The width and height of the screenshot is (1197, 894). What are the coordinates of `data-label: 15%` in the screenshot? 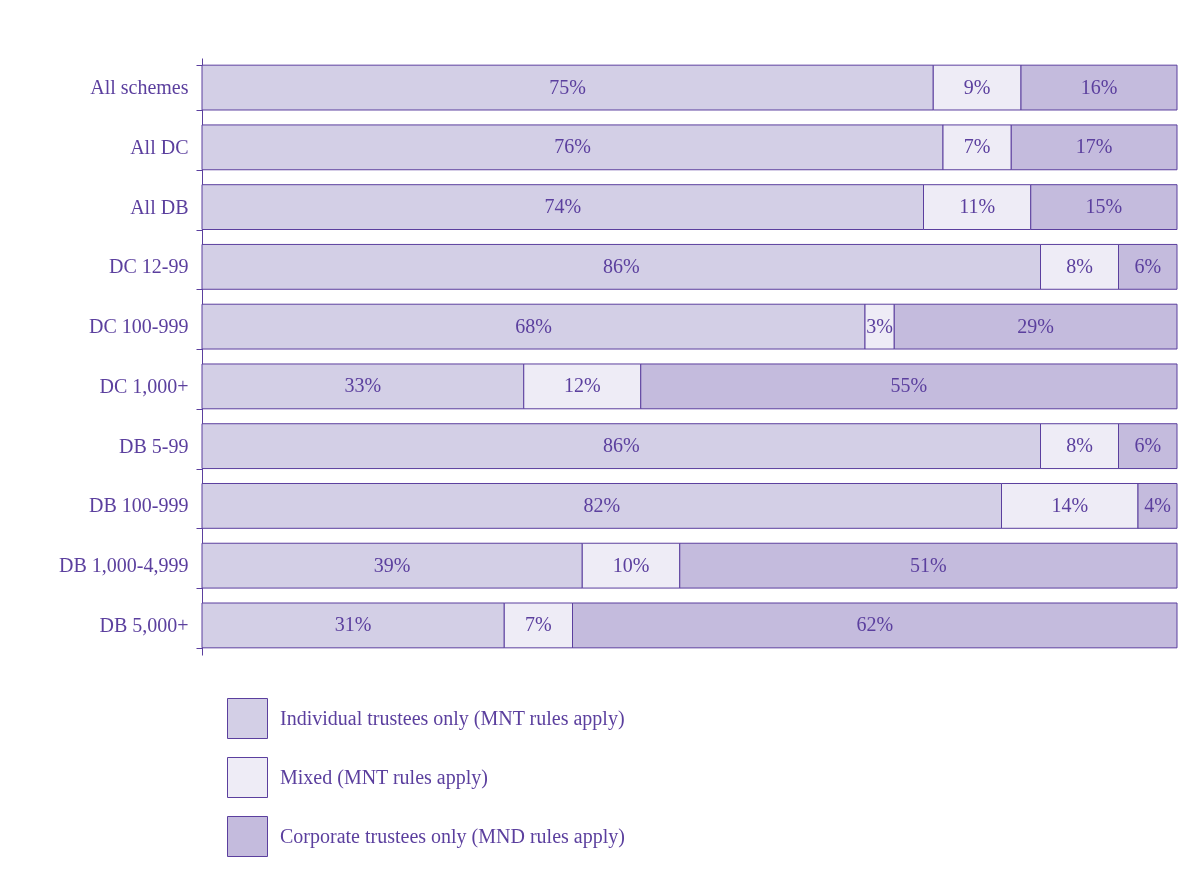 It's located at (1104, 206).